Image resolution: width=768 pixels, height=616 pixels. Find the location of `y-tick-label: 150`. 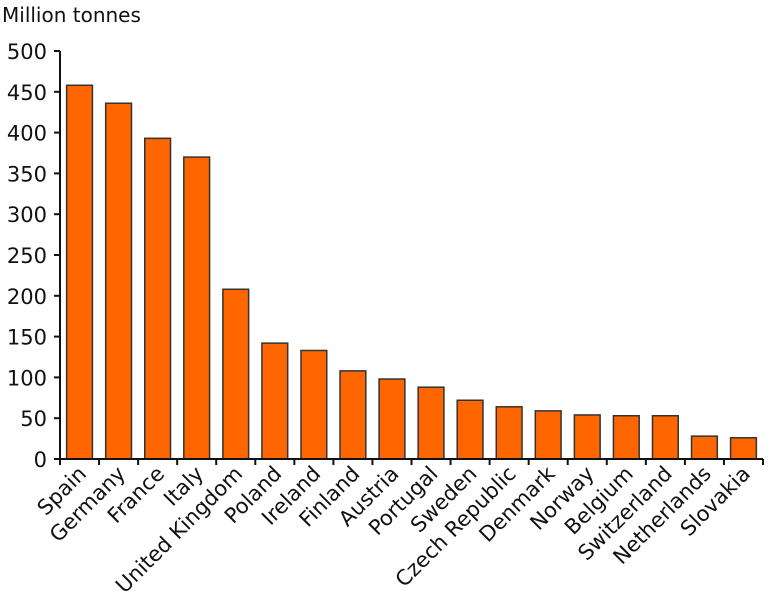

y-tick-label: 150 is located at coordinates (27, 338).